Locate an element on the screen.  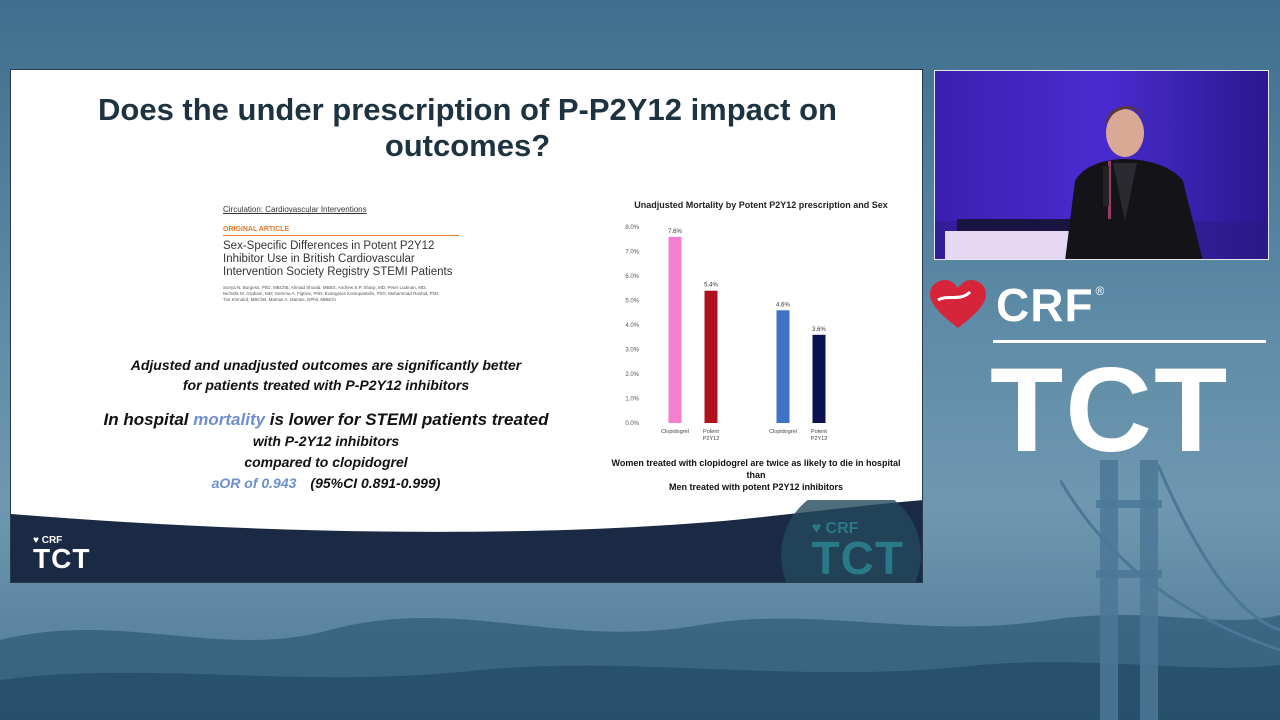
watermark-heart-icon: ♥ is located at coordinates (816, 528).